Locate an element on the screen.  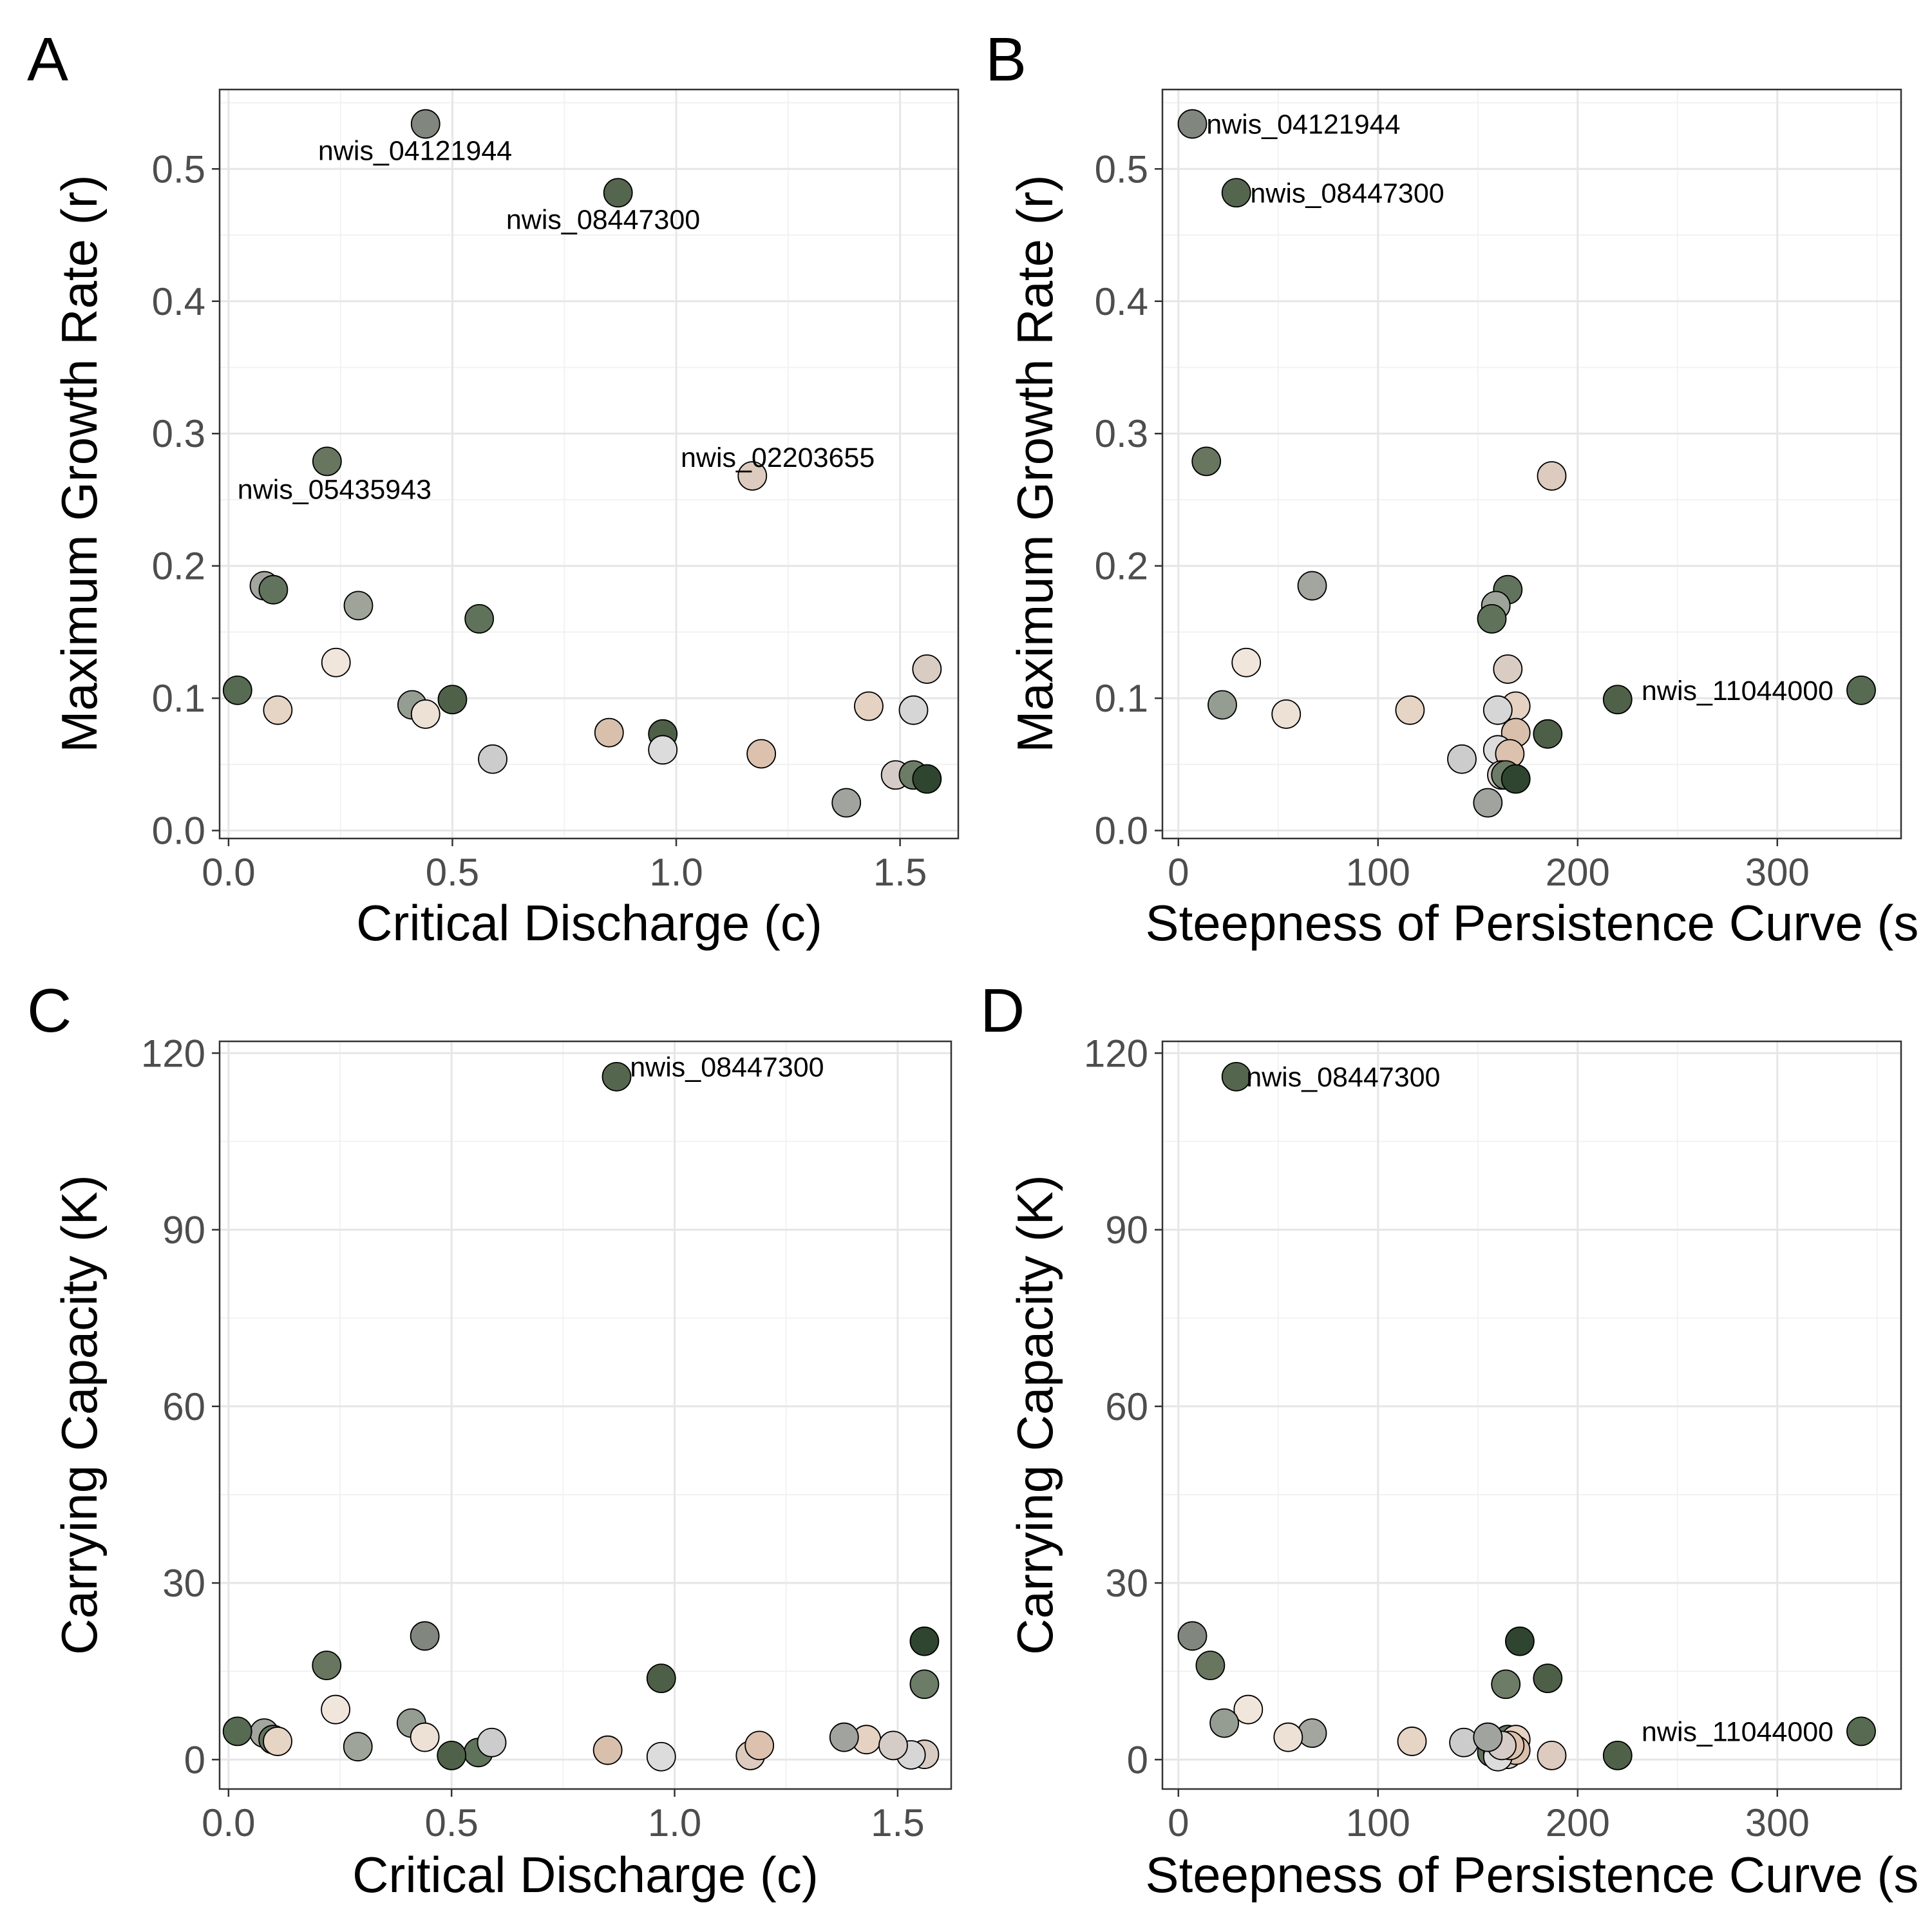
point-label: nwis_04121944 is located at coordinates (415, 151).